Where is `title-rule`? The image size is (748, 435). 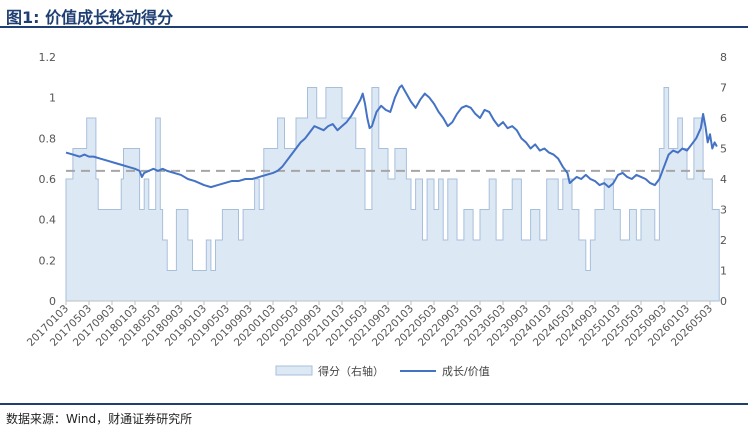 title-rule is located at coordinates (374, 27).